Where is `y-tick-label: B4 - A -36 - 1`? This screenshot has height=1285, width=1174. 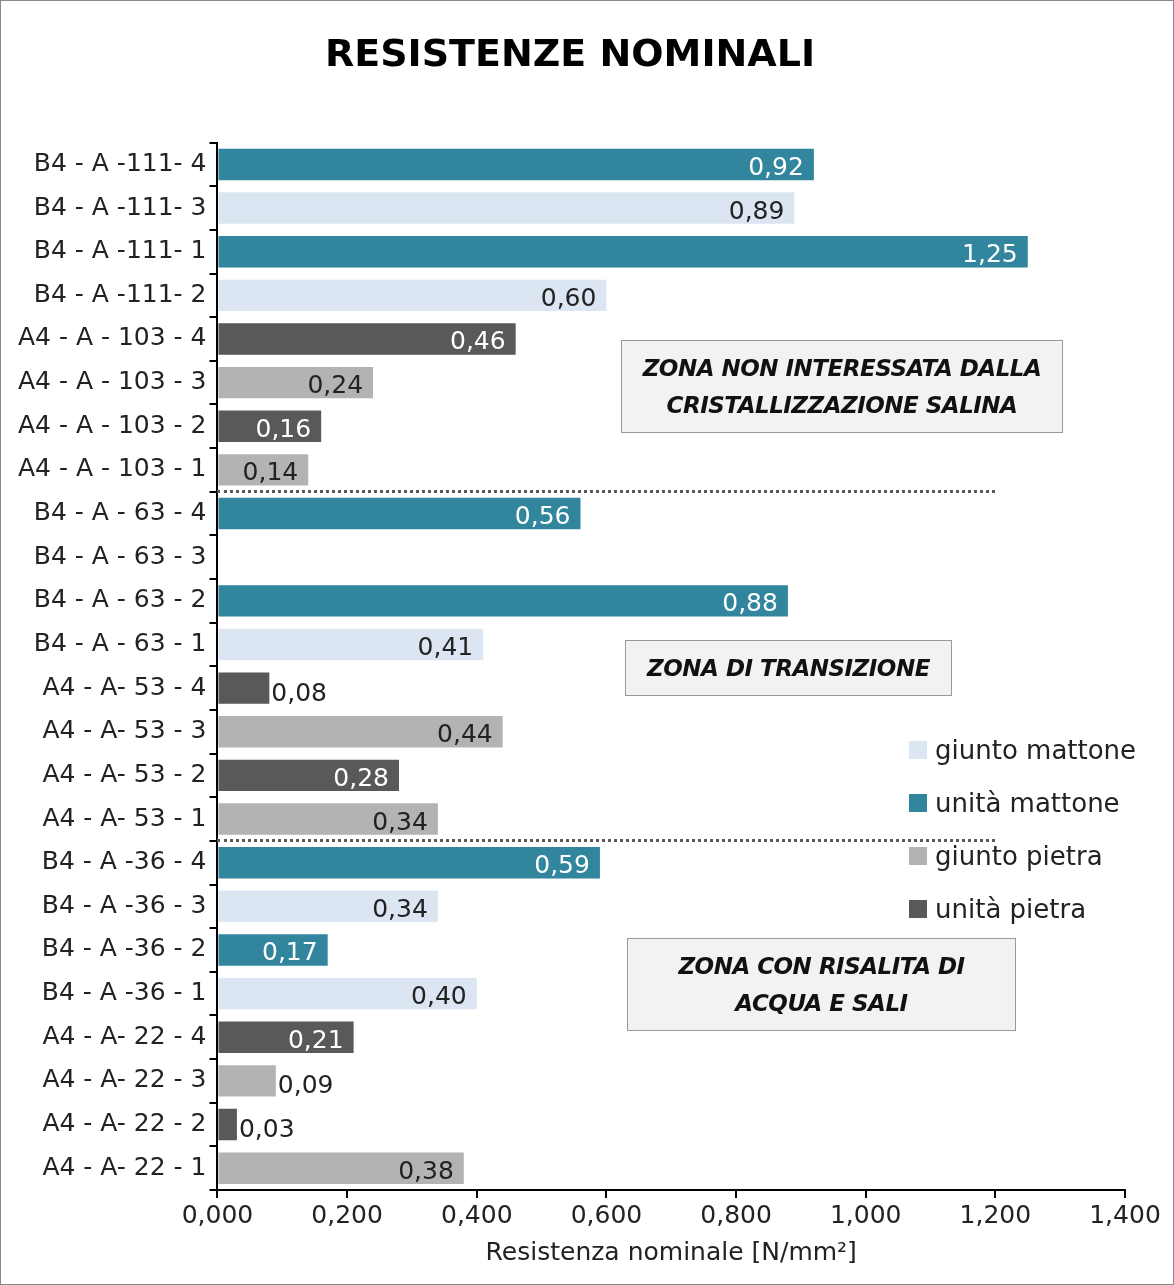 y-tick-label: B4 - A -36 - 1 is located at coordinates (124, 992).